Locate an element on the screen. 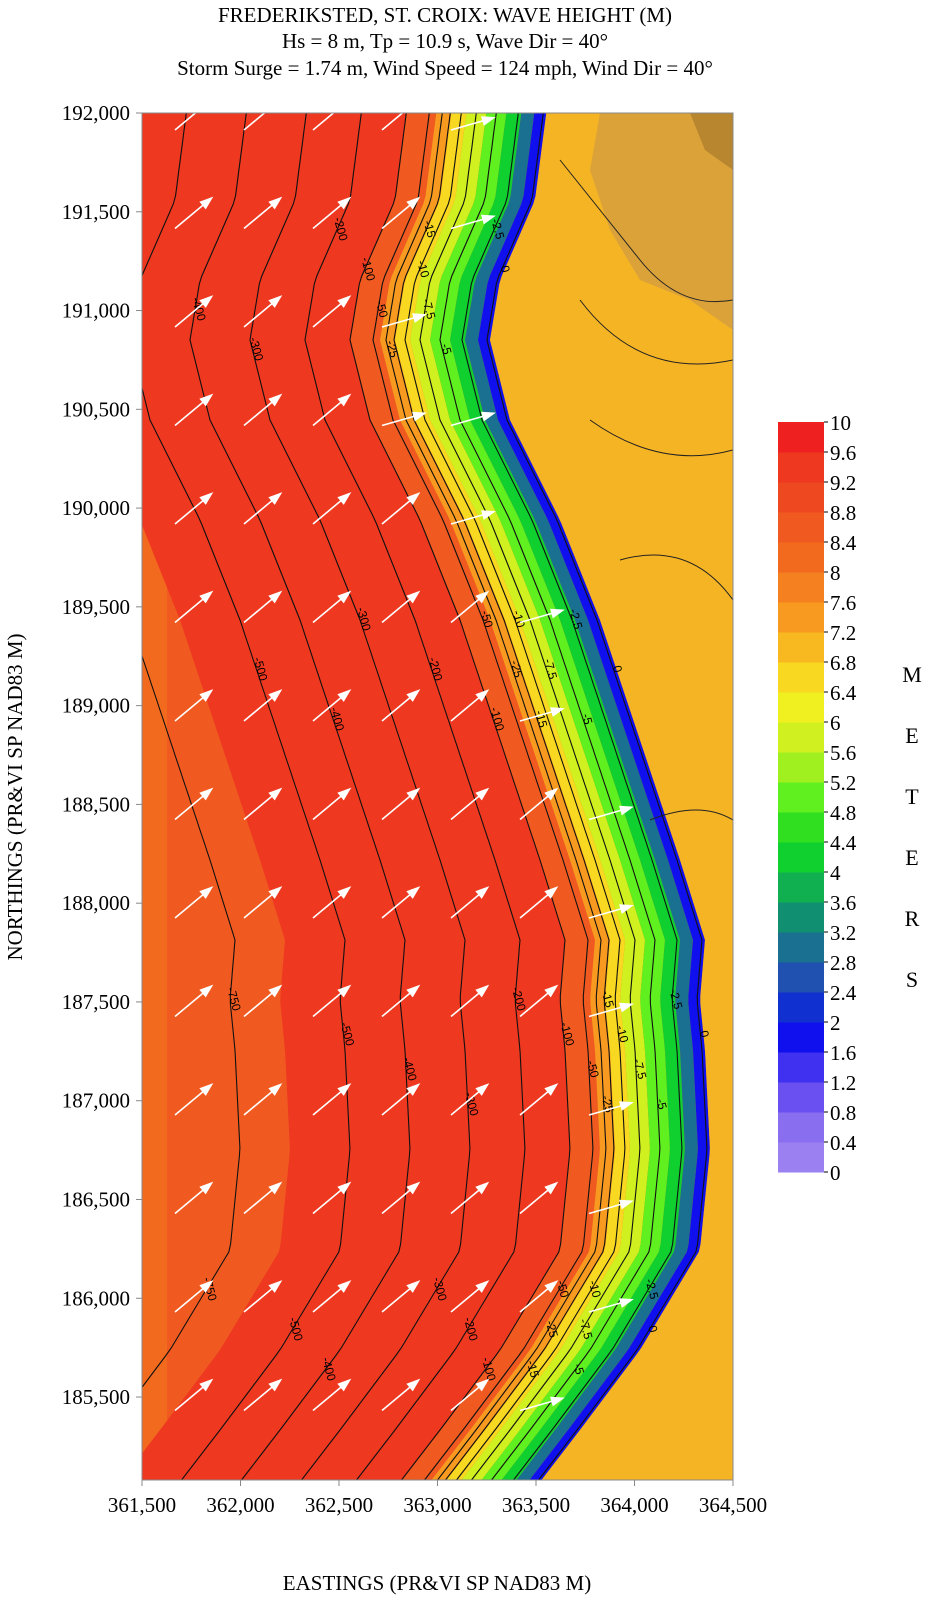  colorbar-tick-label: 3.2 is located at coordinates (843, 933).